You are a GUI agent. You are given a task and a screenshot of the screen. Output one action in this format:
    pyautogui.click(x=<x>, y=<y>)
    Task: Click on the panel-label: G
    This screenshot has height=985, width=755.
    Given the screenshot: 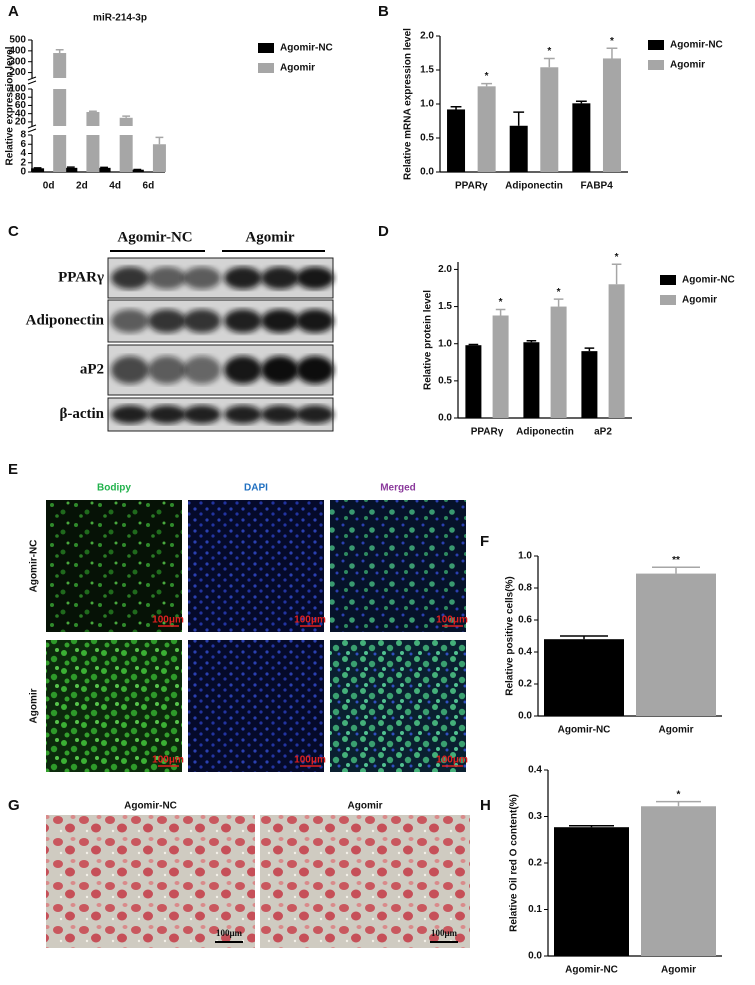 What is the action you would take?
    pyautogui.click(x=14, y=805)
    